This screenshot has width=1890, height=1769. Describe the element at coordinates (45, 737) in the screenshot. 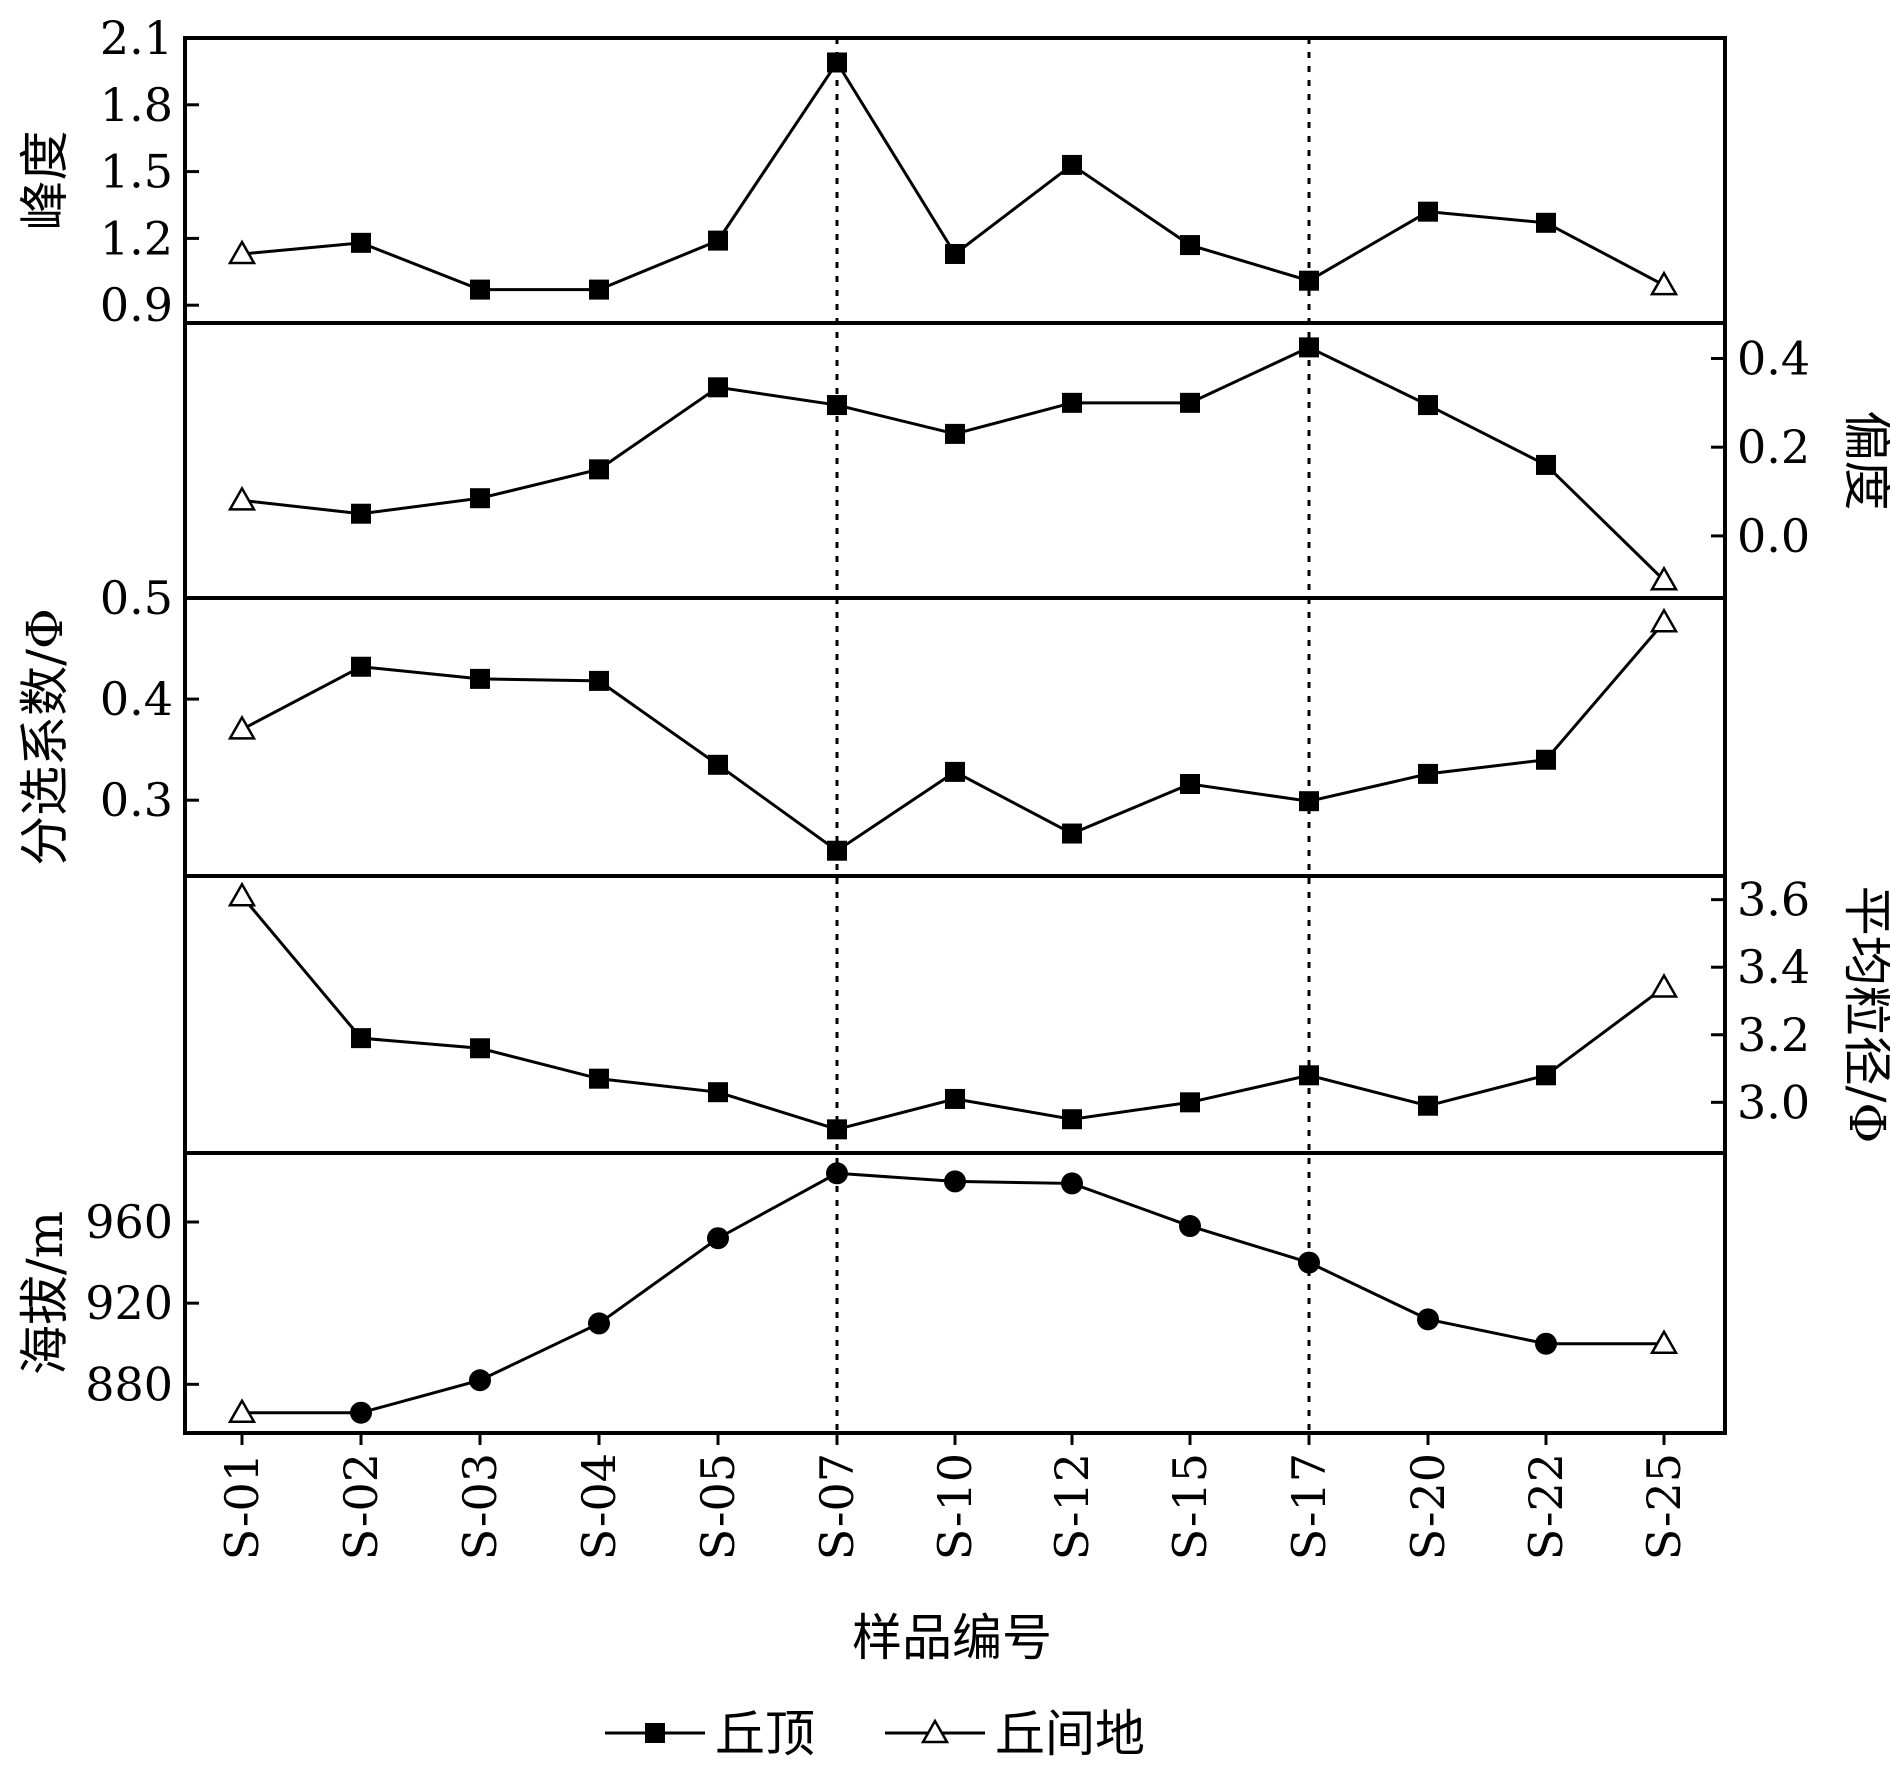

I see `y-axis-title: 分选系数/Φ` at that location.